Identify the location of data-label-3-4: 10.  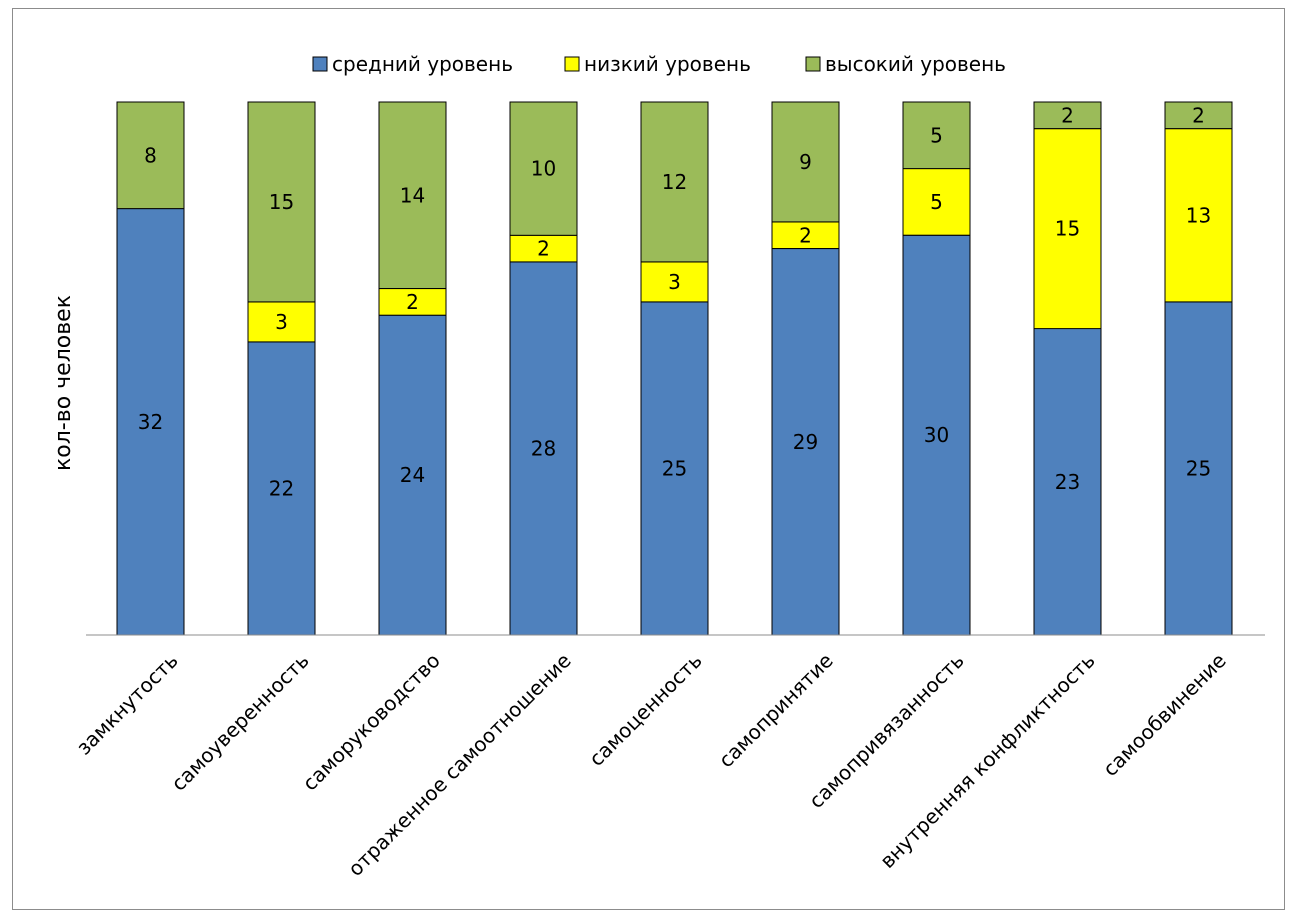
(543, 169).